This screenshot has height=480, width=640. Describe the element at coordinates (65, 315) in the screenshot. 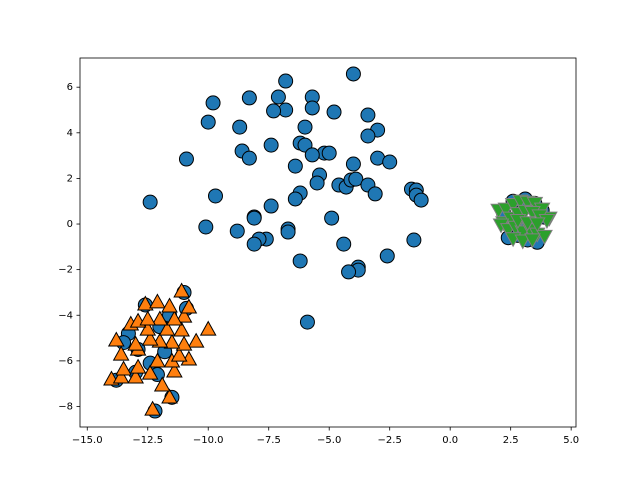

I see `y-tick-label: −4` at that location.